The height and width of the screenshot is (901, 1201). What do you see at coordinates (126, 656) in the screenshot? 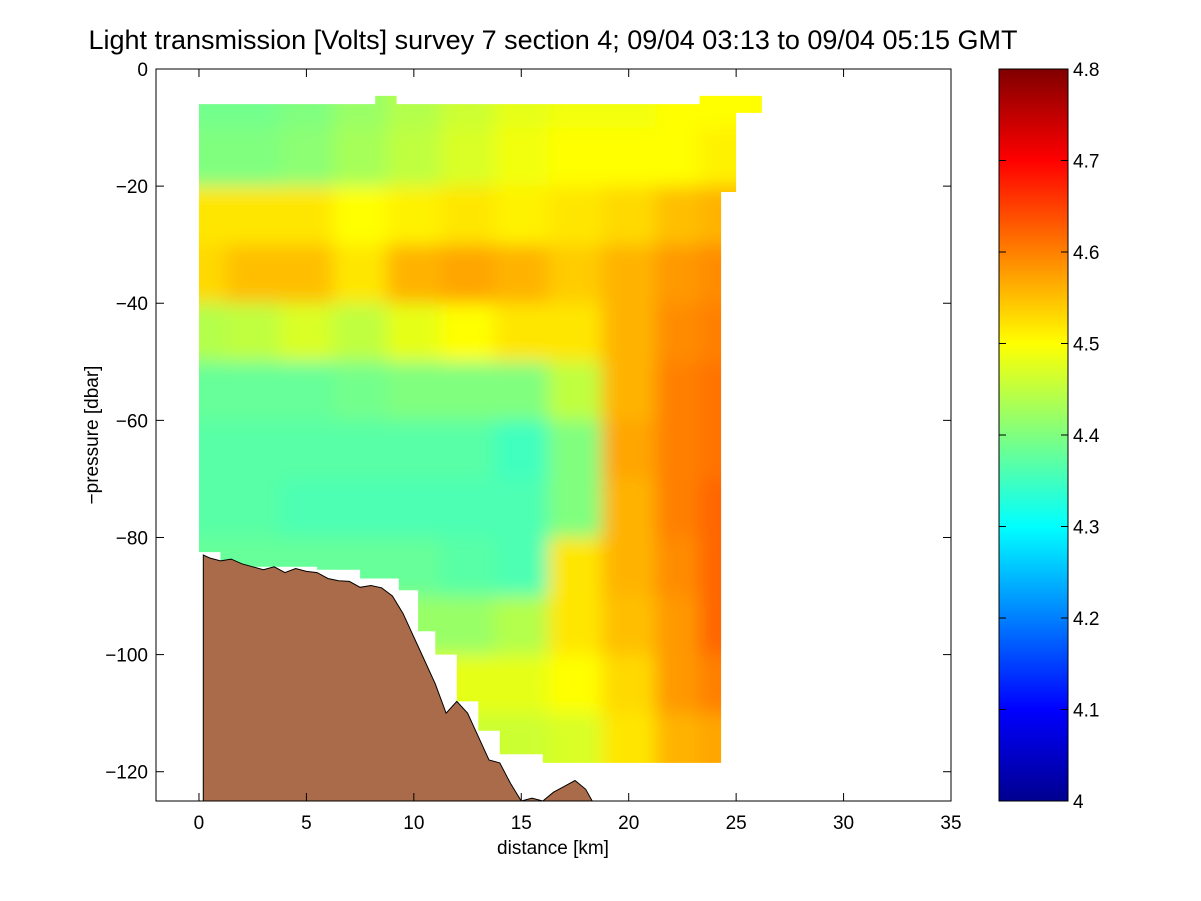
I see `y-tick-label: −100` at bounding box center [126, 656].